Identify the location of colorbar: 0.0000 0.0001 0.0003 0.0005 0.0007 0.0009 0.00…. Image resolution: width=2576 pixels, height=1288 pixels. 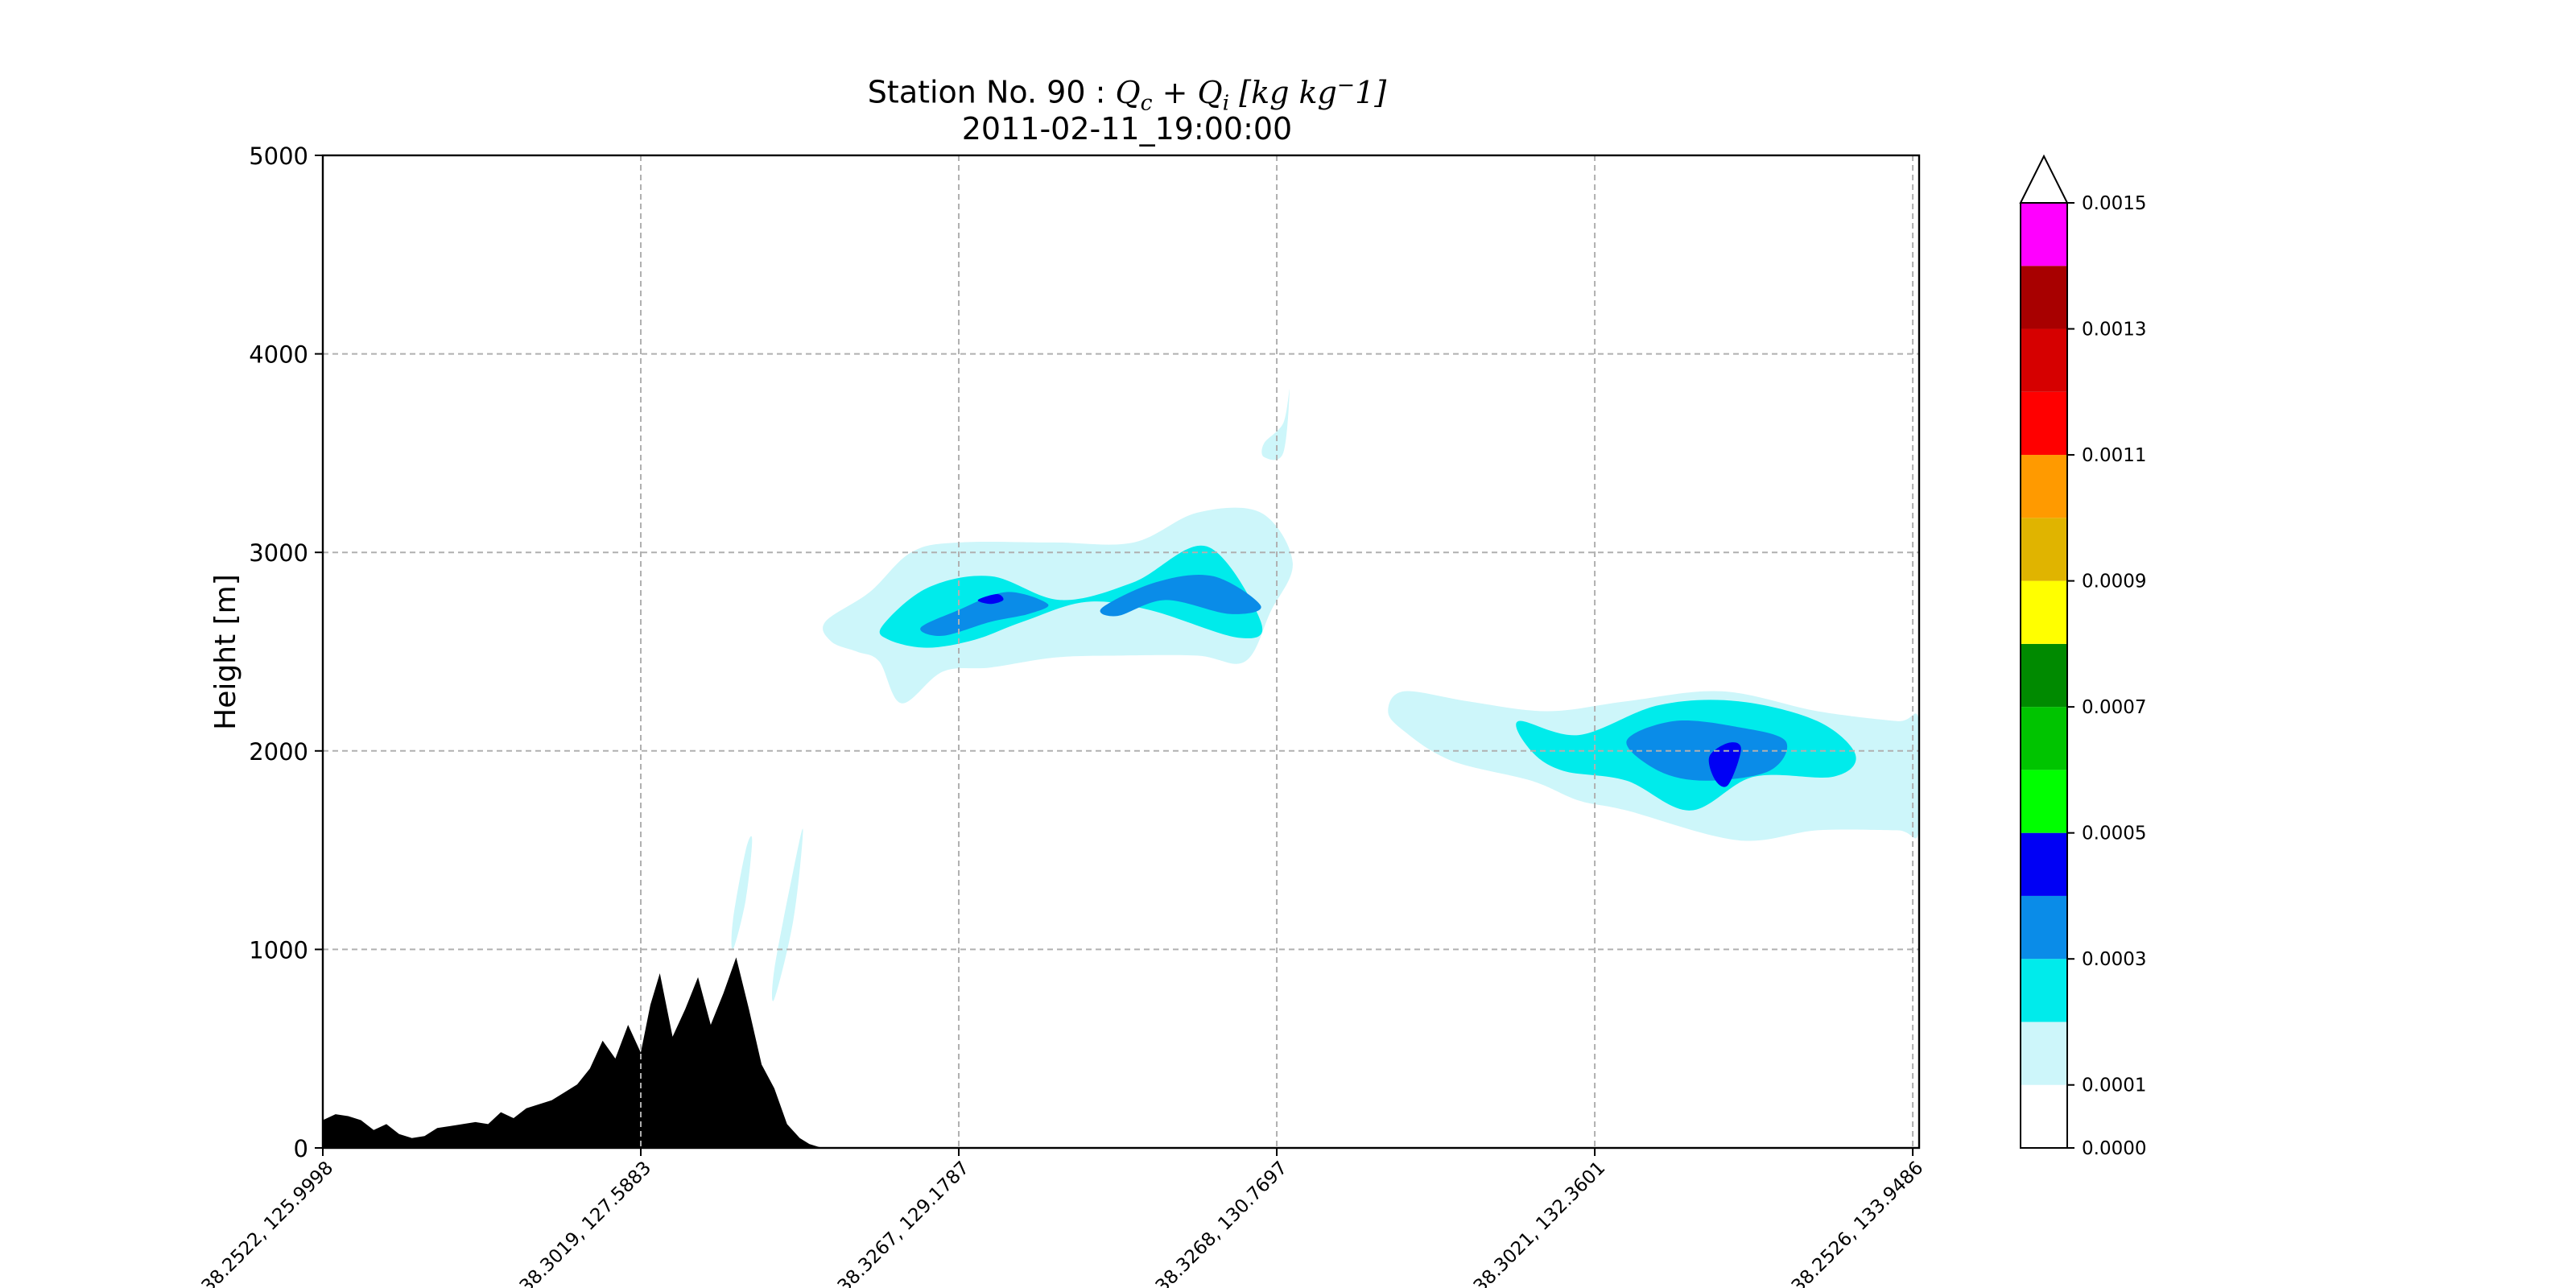
(2082, 656).